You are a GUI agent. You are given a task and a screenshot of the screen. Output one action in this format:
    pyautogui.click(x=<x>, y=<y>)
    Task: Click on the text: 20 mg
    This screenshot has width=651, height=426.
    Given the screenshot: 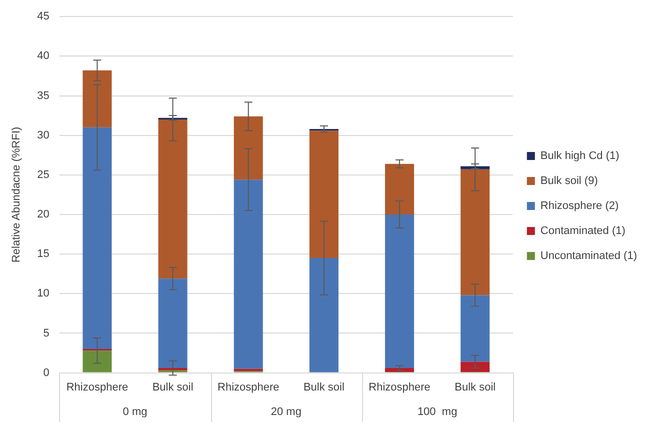 What is the action you would take?
    pyautogui.click(x=286, y=412)
    